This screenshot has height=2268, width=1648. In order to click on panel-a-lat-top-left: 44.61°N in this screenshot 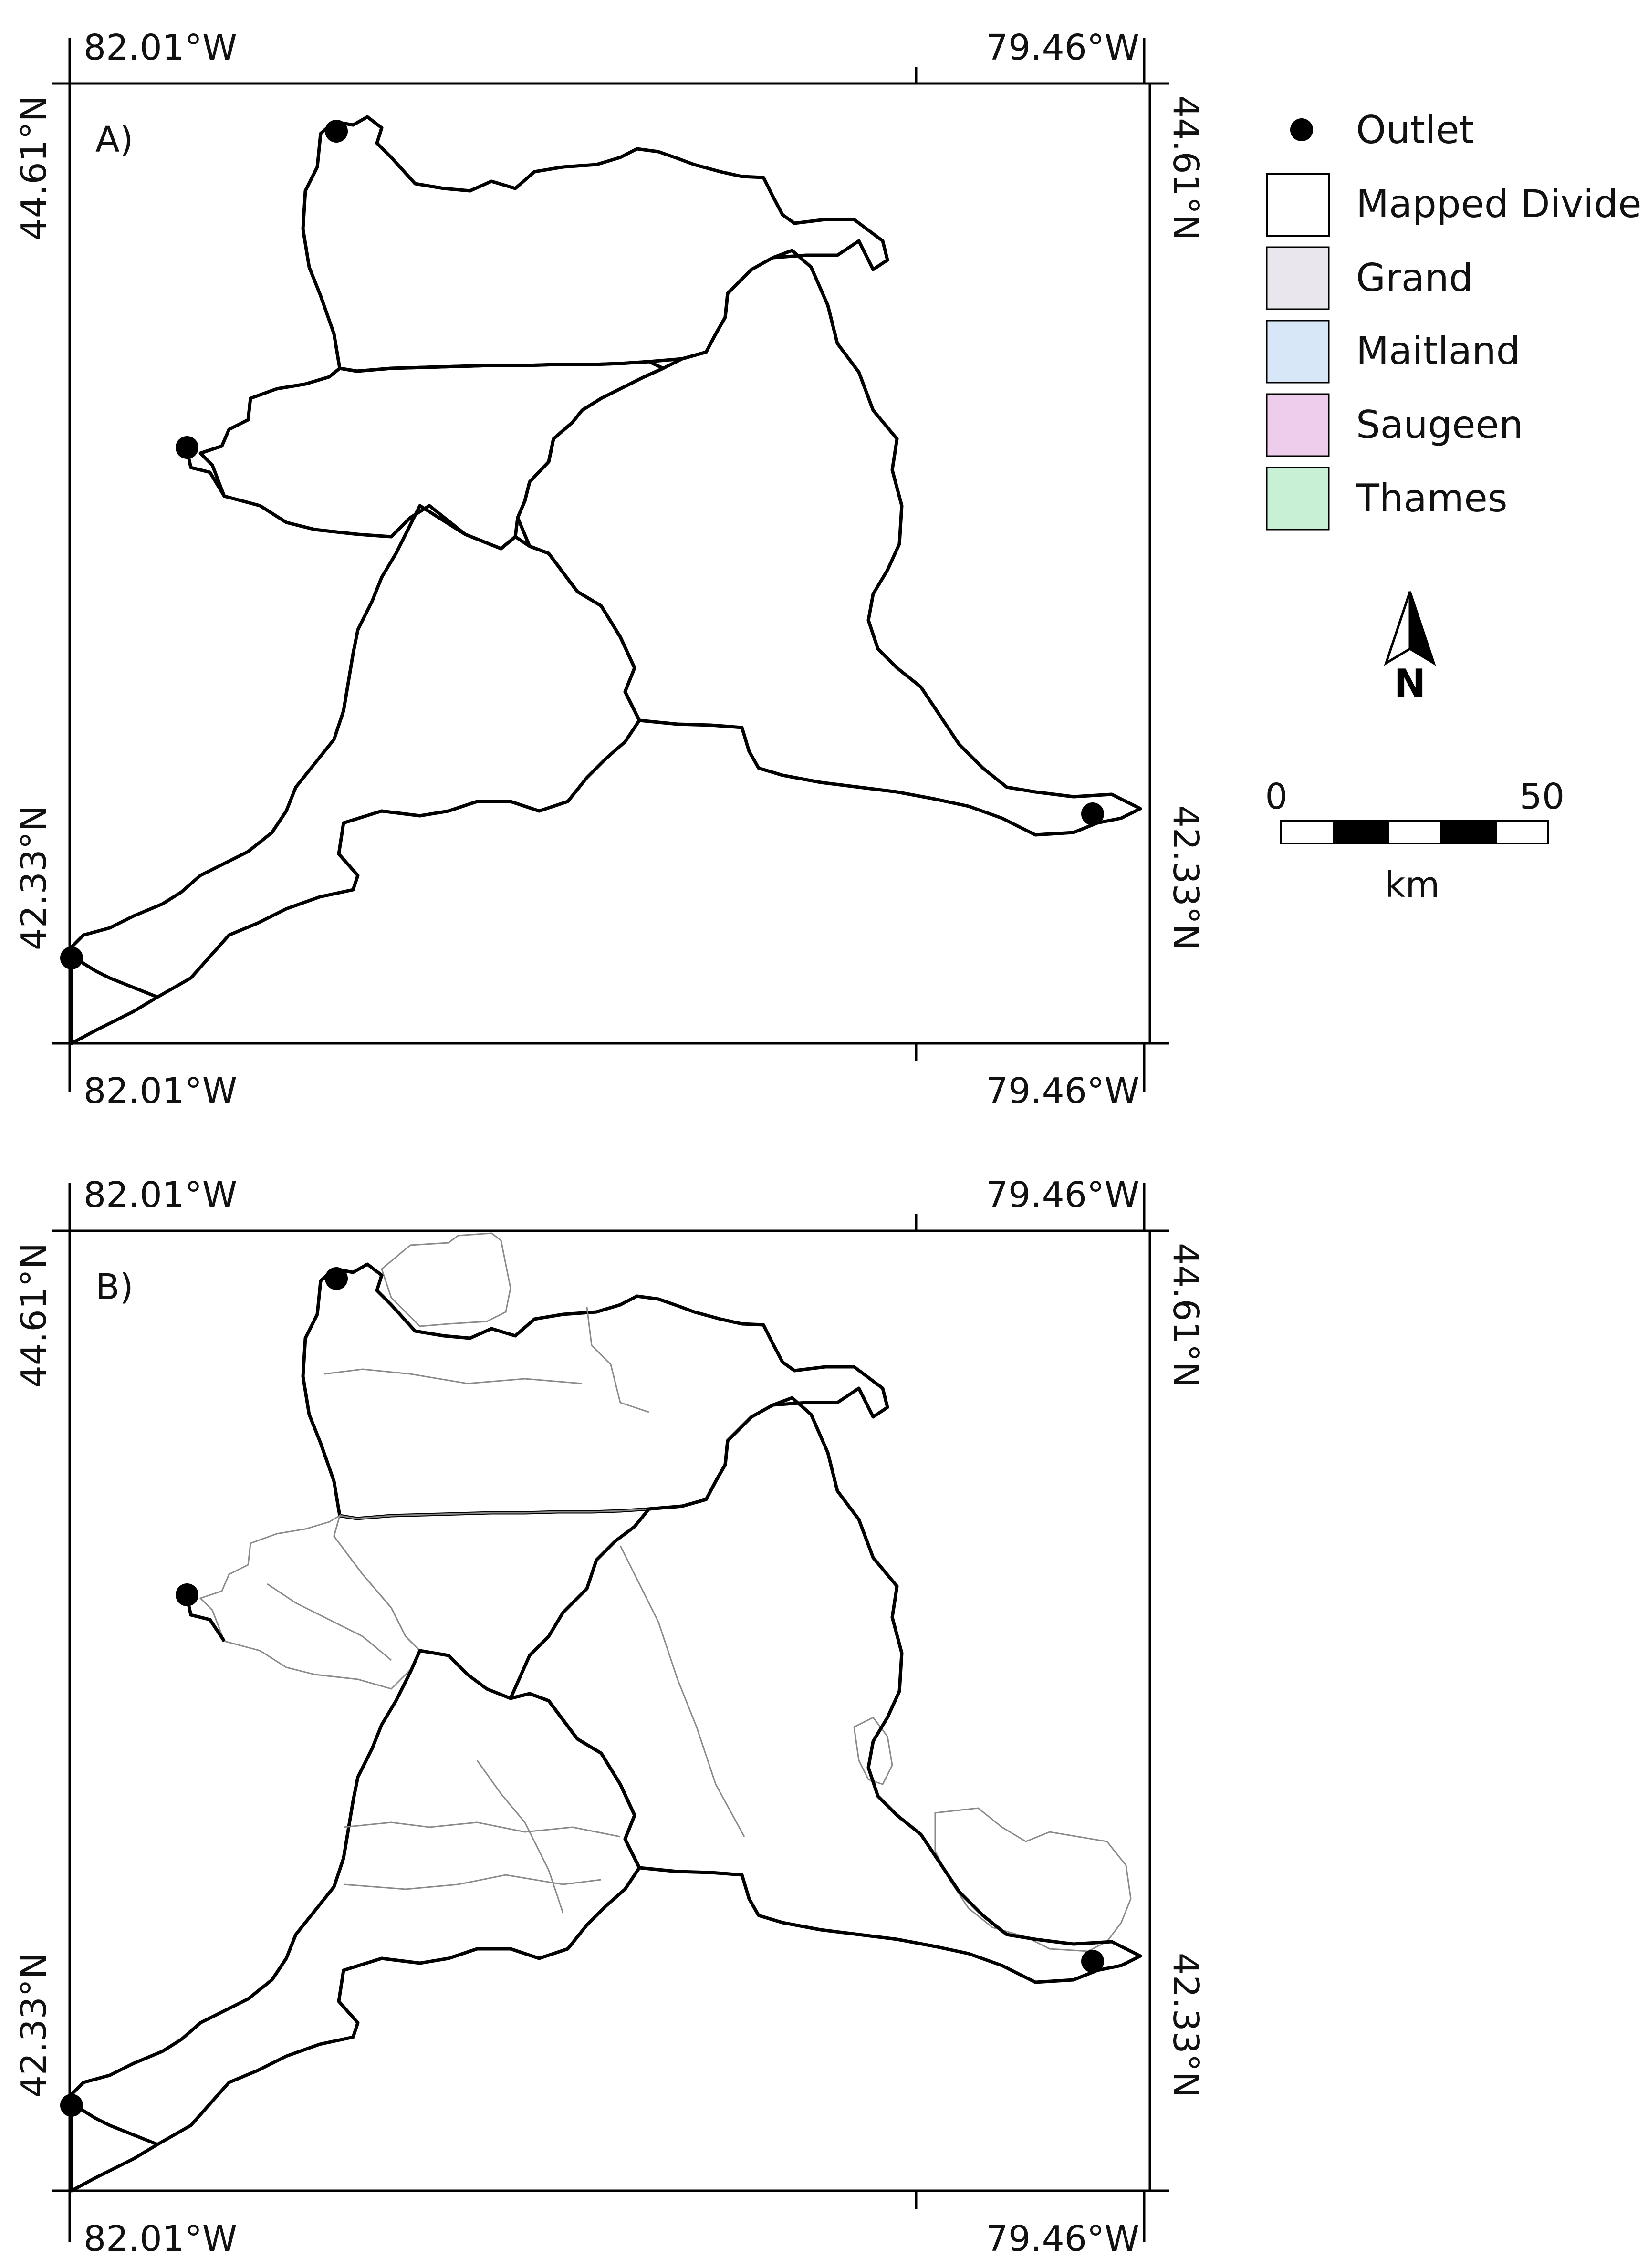, I will do `click(33, 167)`.